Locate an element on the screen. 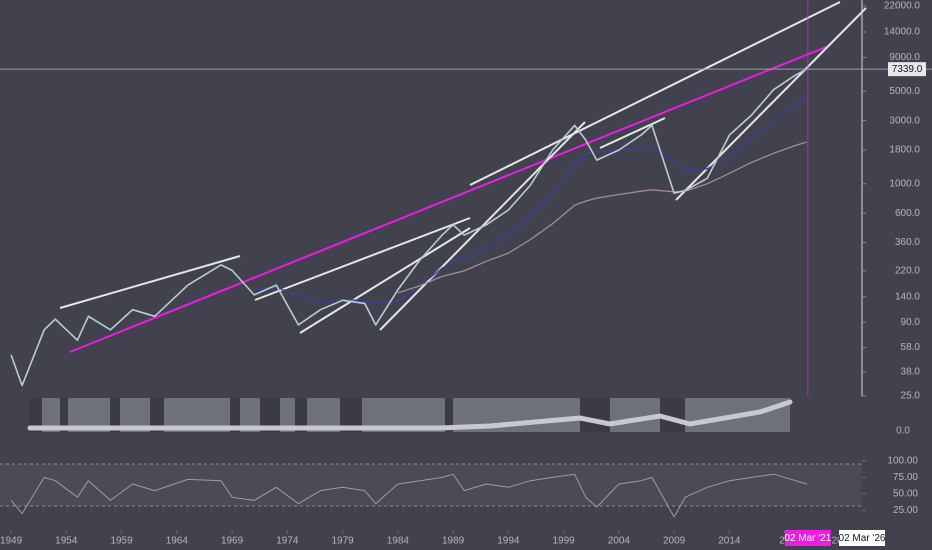  y-tick-label: 1000.0 is located at coordinates (904, 183).